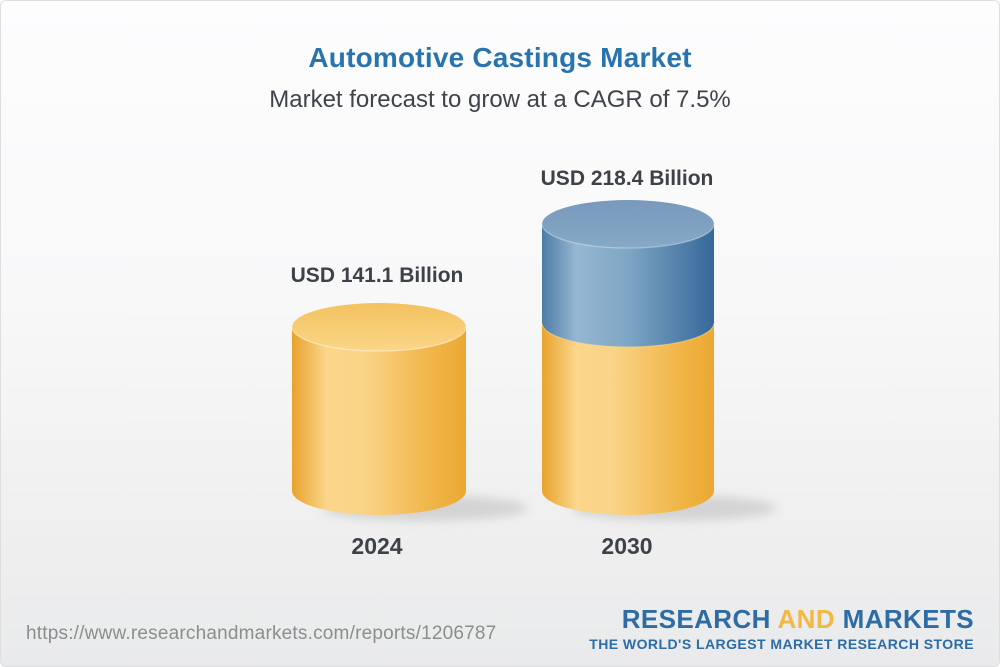 The image size is (1000, 667). Describe the element at coordinates (377, 275) in the screenshot. I see `value-label-2024: USD 141.1 Billion` at that location.